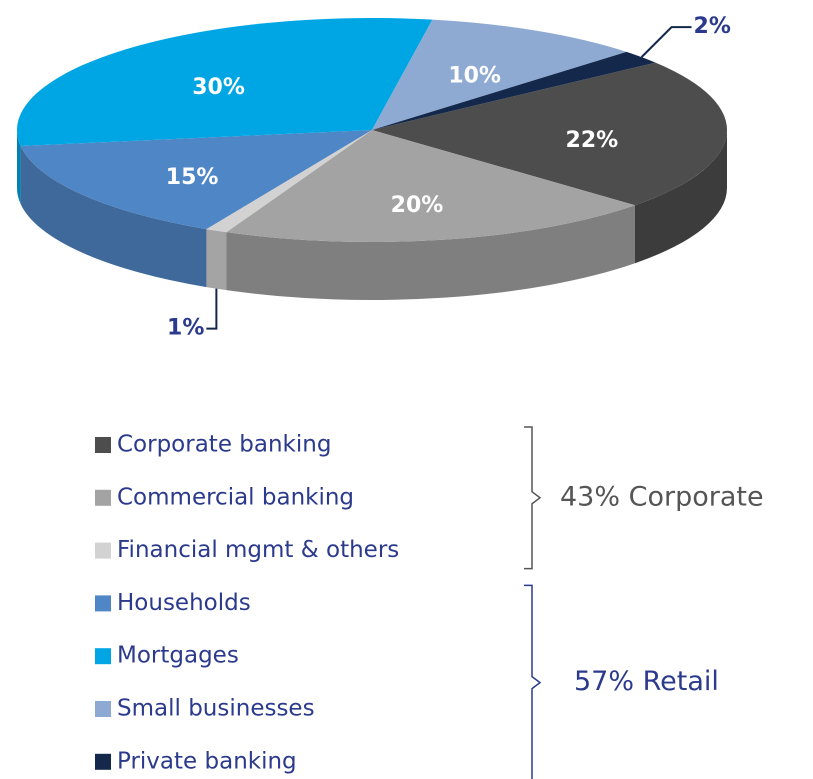 The height and width of the screenshot is (779, 813). Describe the element at coordinates (192, 177) in the screenshot. I see `value-label: 15%` at that location.